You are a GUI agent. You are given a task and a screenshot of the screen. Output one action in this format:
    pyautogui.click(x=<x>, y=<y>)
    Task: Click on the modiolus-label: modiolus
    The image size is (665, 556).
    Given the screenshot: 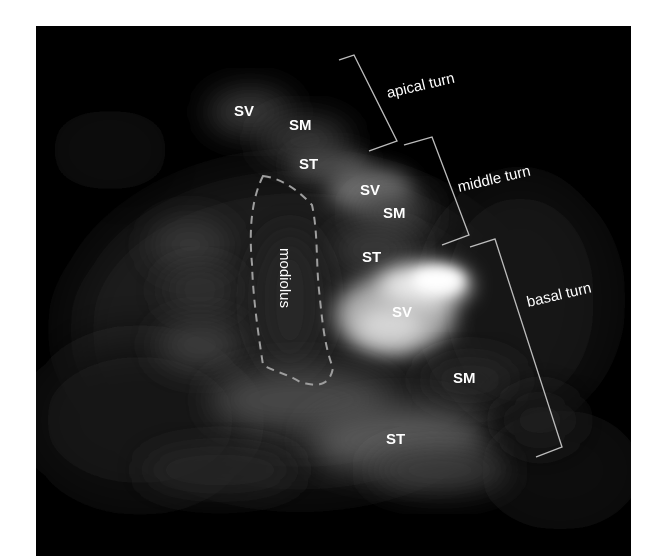 What is the action you would take?
    pyautogui.click(x=284, y=278)
    